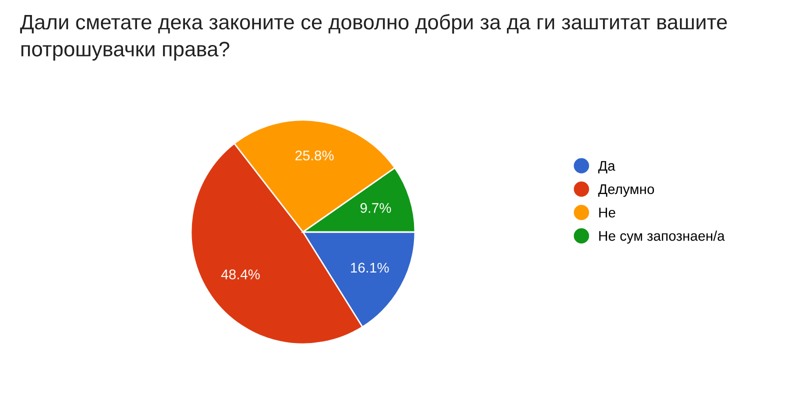 Image resolution: width=798 pixels, height=403 pixels. Describe the element at coordinates (314, 155) in the screenshot. I see `data-label: 25.8%` at that location.